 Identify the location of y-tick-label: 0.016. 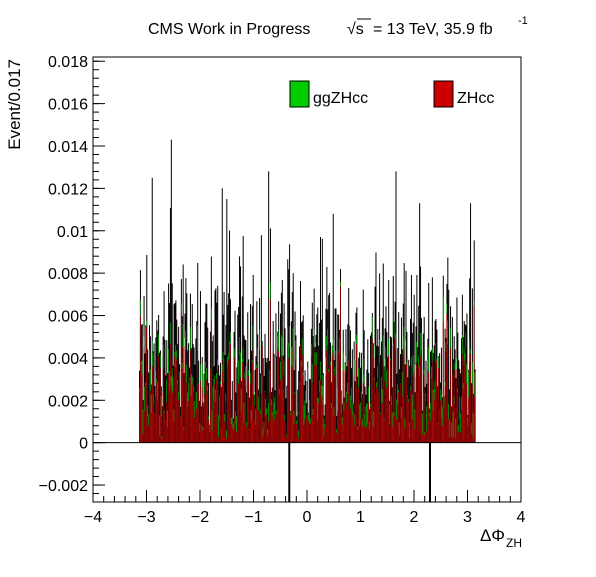
(68, 105).